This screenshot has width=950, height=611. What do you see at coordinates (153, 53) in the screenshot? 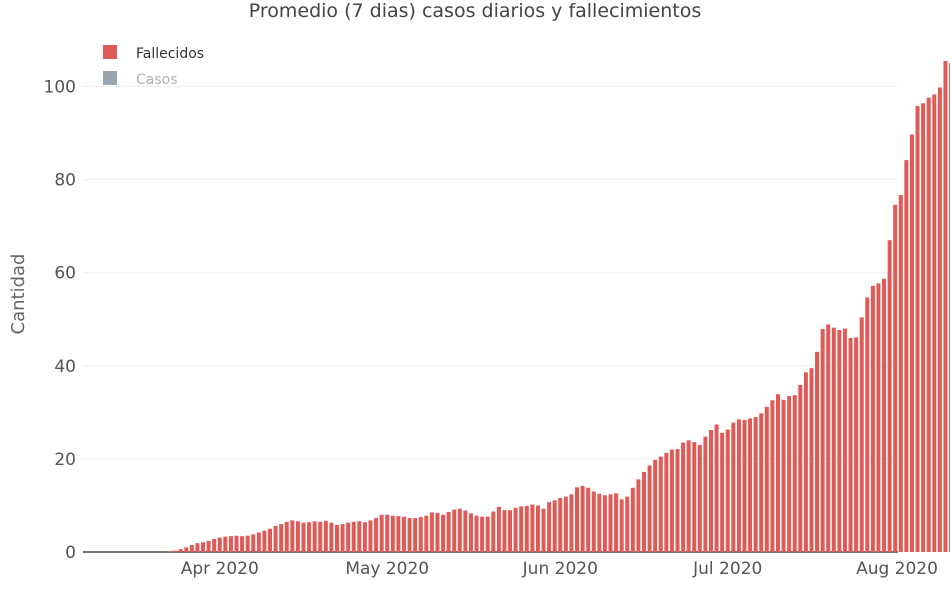
I see `legend-item-fallecidos: Fallecidos` at bounding box center [153, 53].